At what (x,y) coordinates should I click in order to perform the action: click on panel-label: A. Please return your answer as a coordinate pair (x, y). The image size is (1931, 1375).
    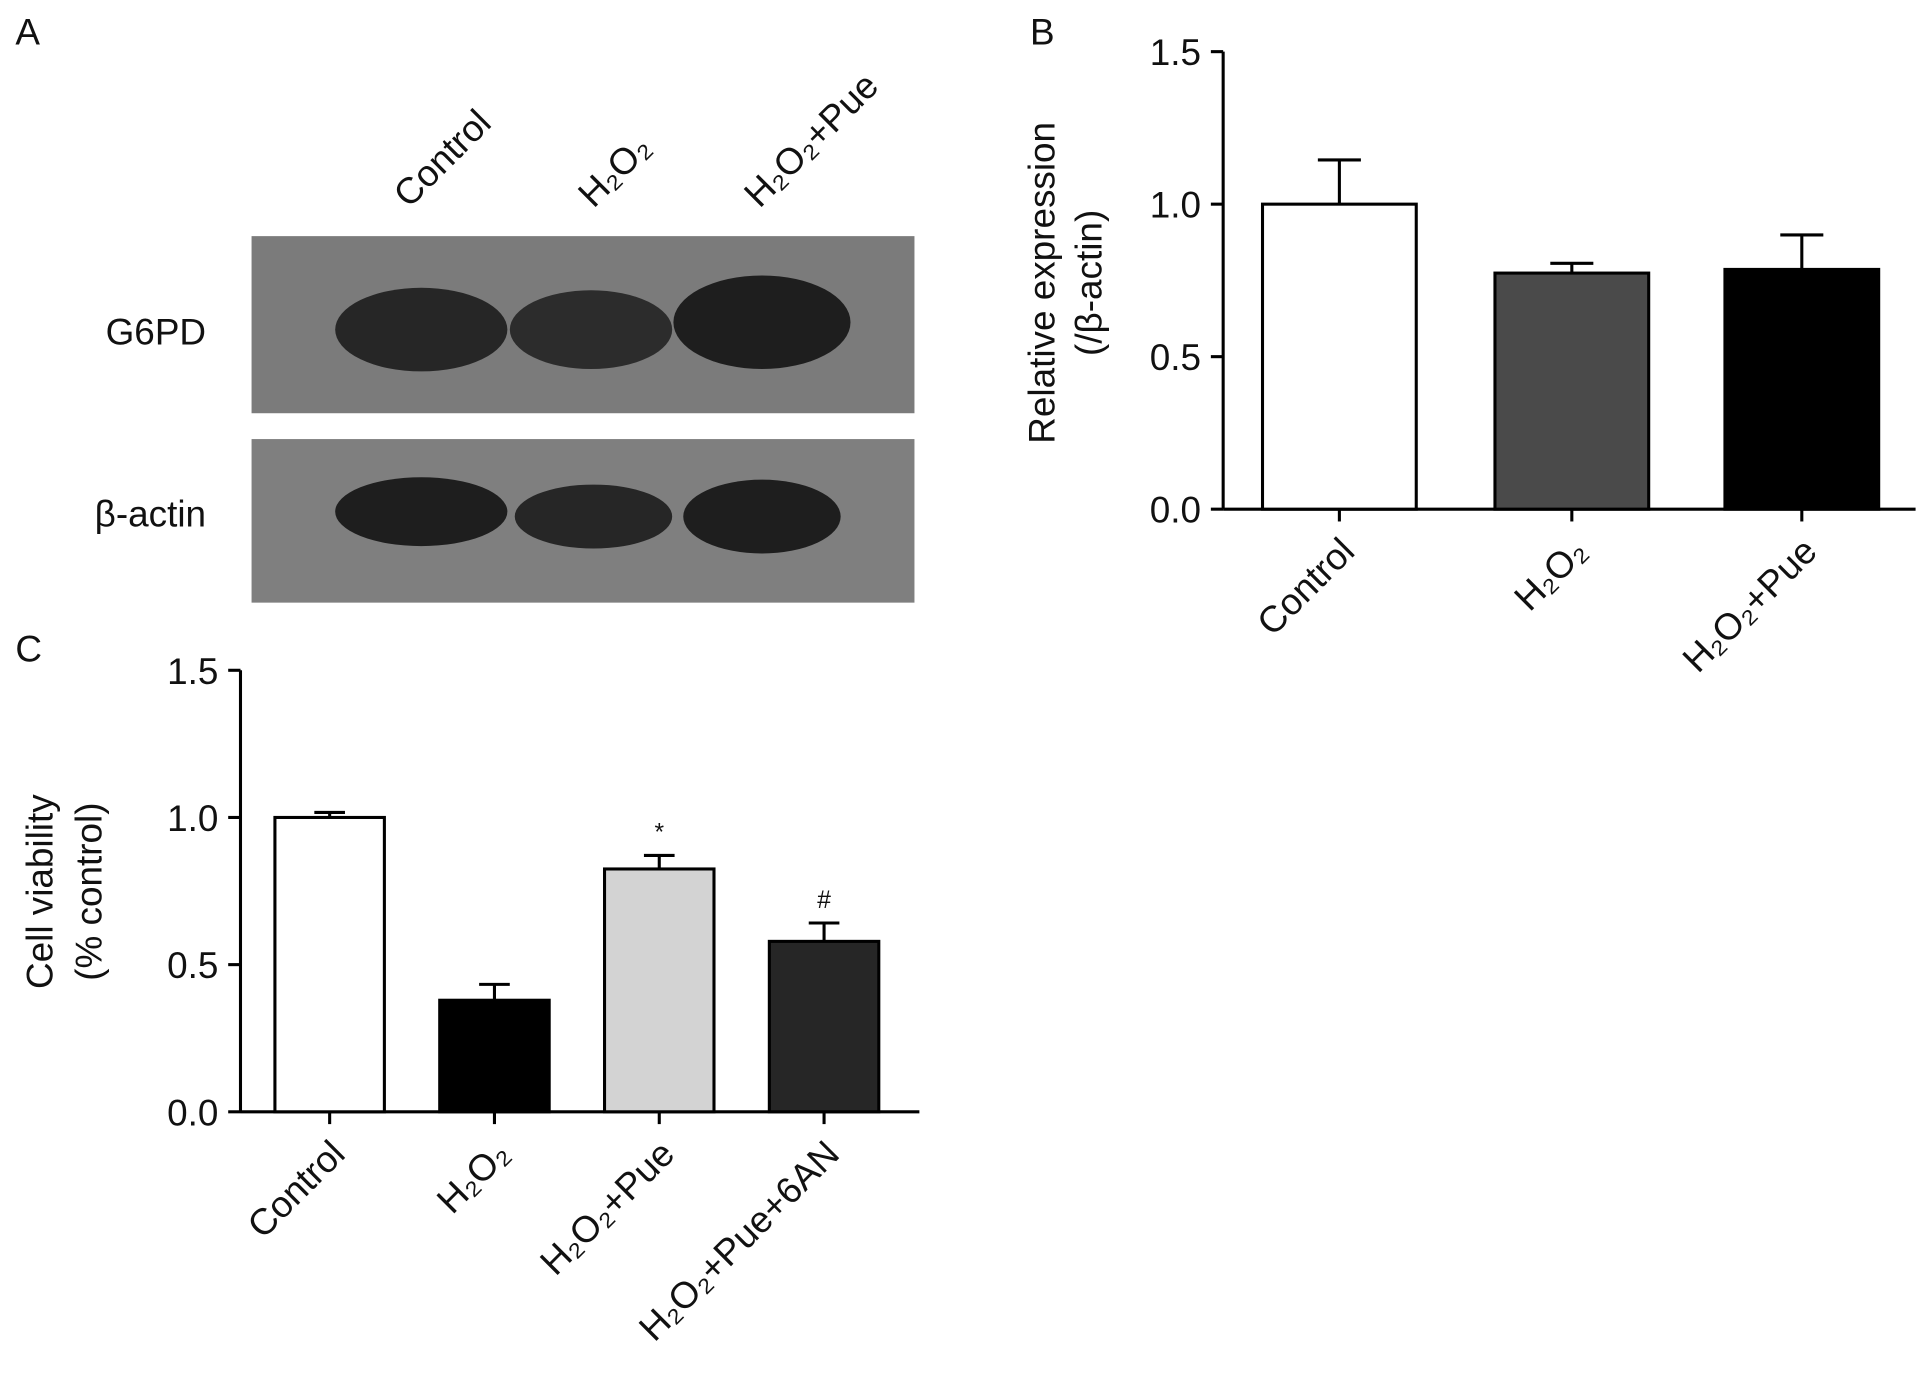
    Looking at the image, I should click on (27, 31).